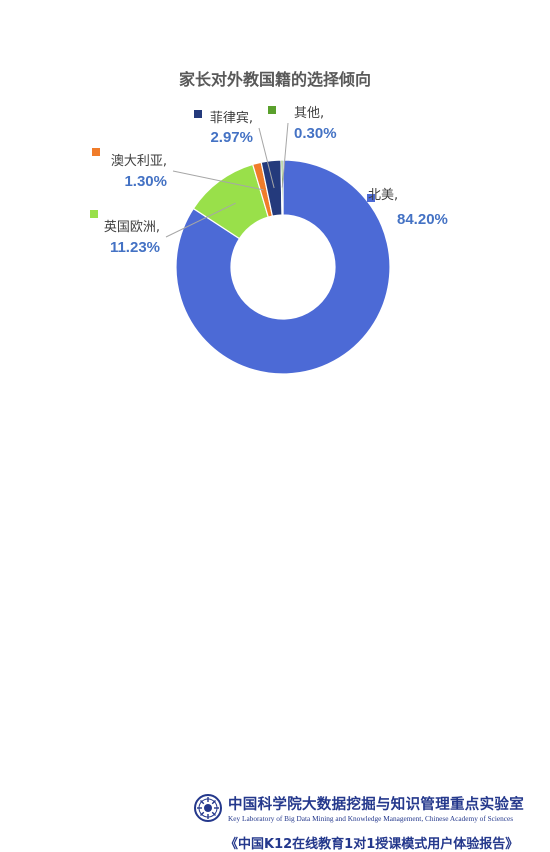 The image size is (550, 852). I want to click on slice-label-2: 澳大利亚,, so click(139, 161).